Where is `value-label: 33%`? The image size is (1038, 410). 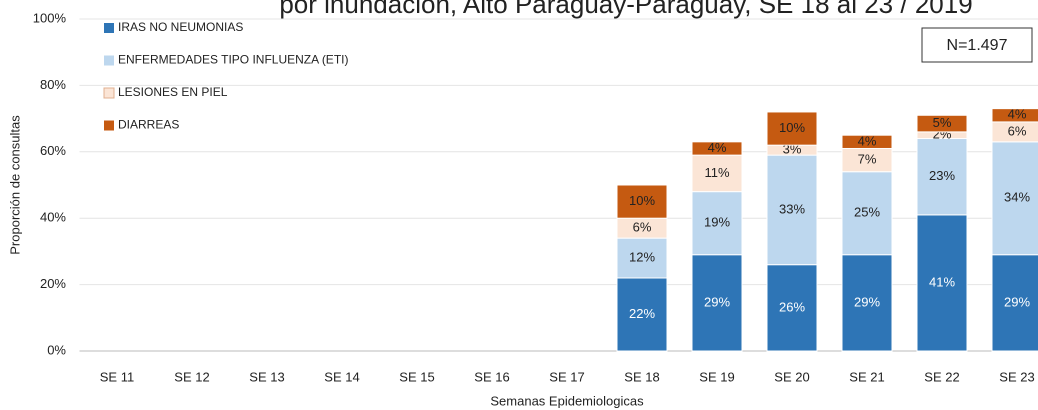
value-label: 33% is located at coordinates (792, 208).